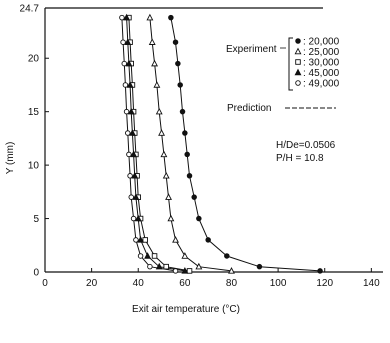  Describe the element at coordinates (251, 49) in the screenshot. I see `legend-title: Experiment` at that location.